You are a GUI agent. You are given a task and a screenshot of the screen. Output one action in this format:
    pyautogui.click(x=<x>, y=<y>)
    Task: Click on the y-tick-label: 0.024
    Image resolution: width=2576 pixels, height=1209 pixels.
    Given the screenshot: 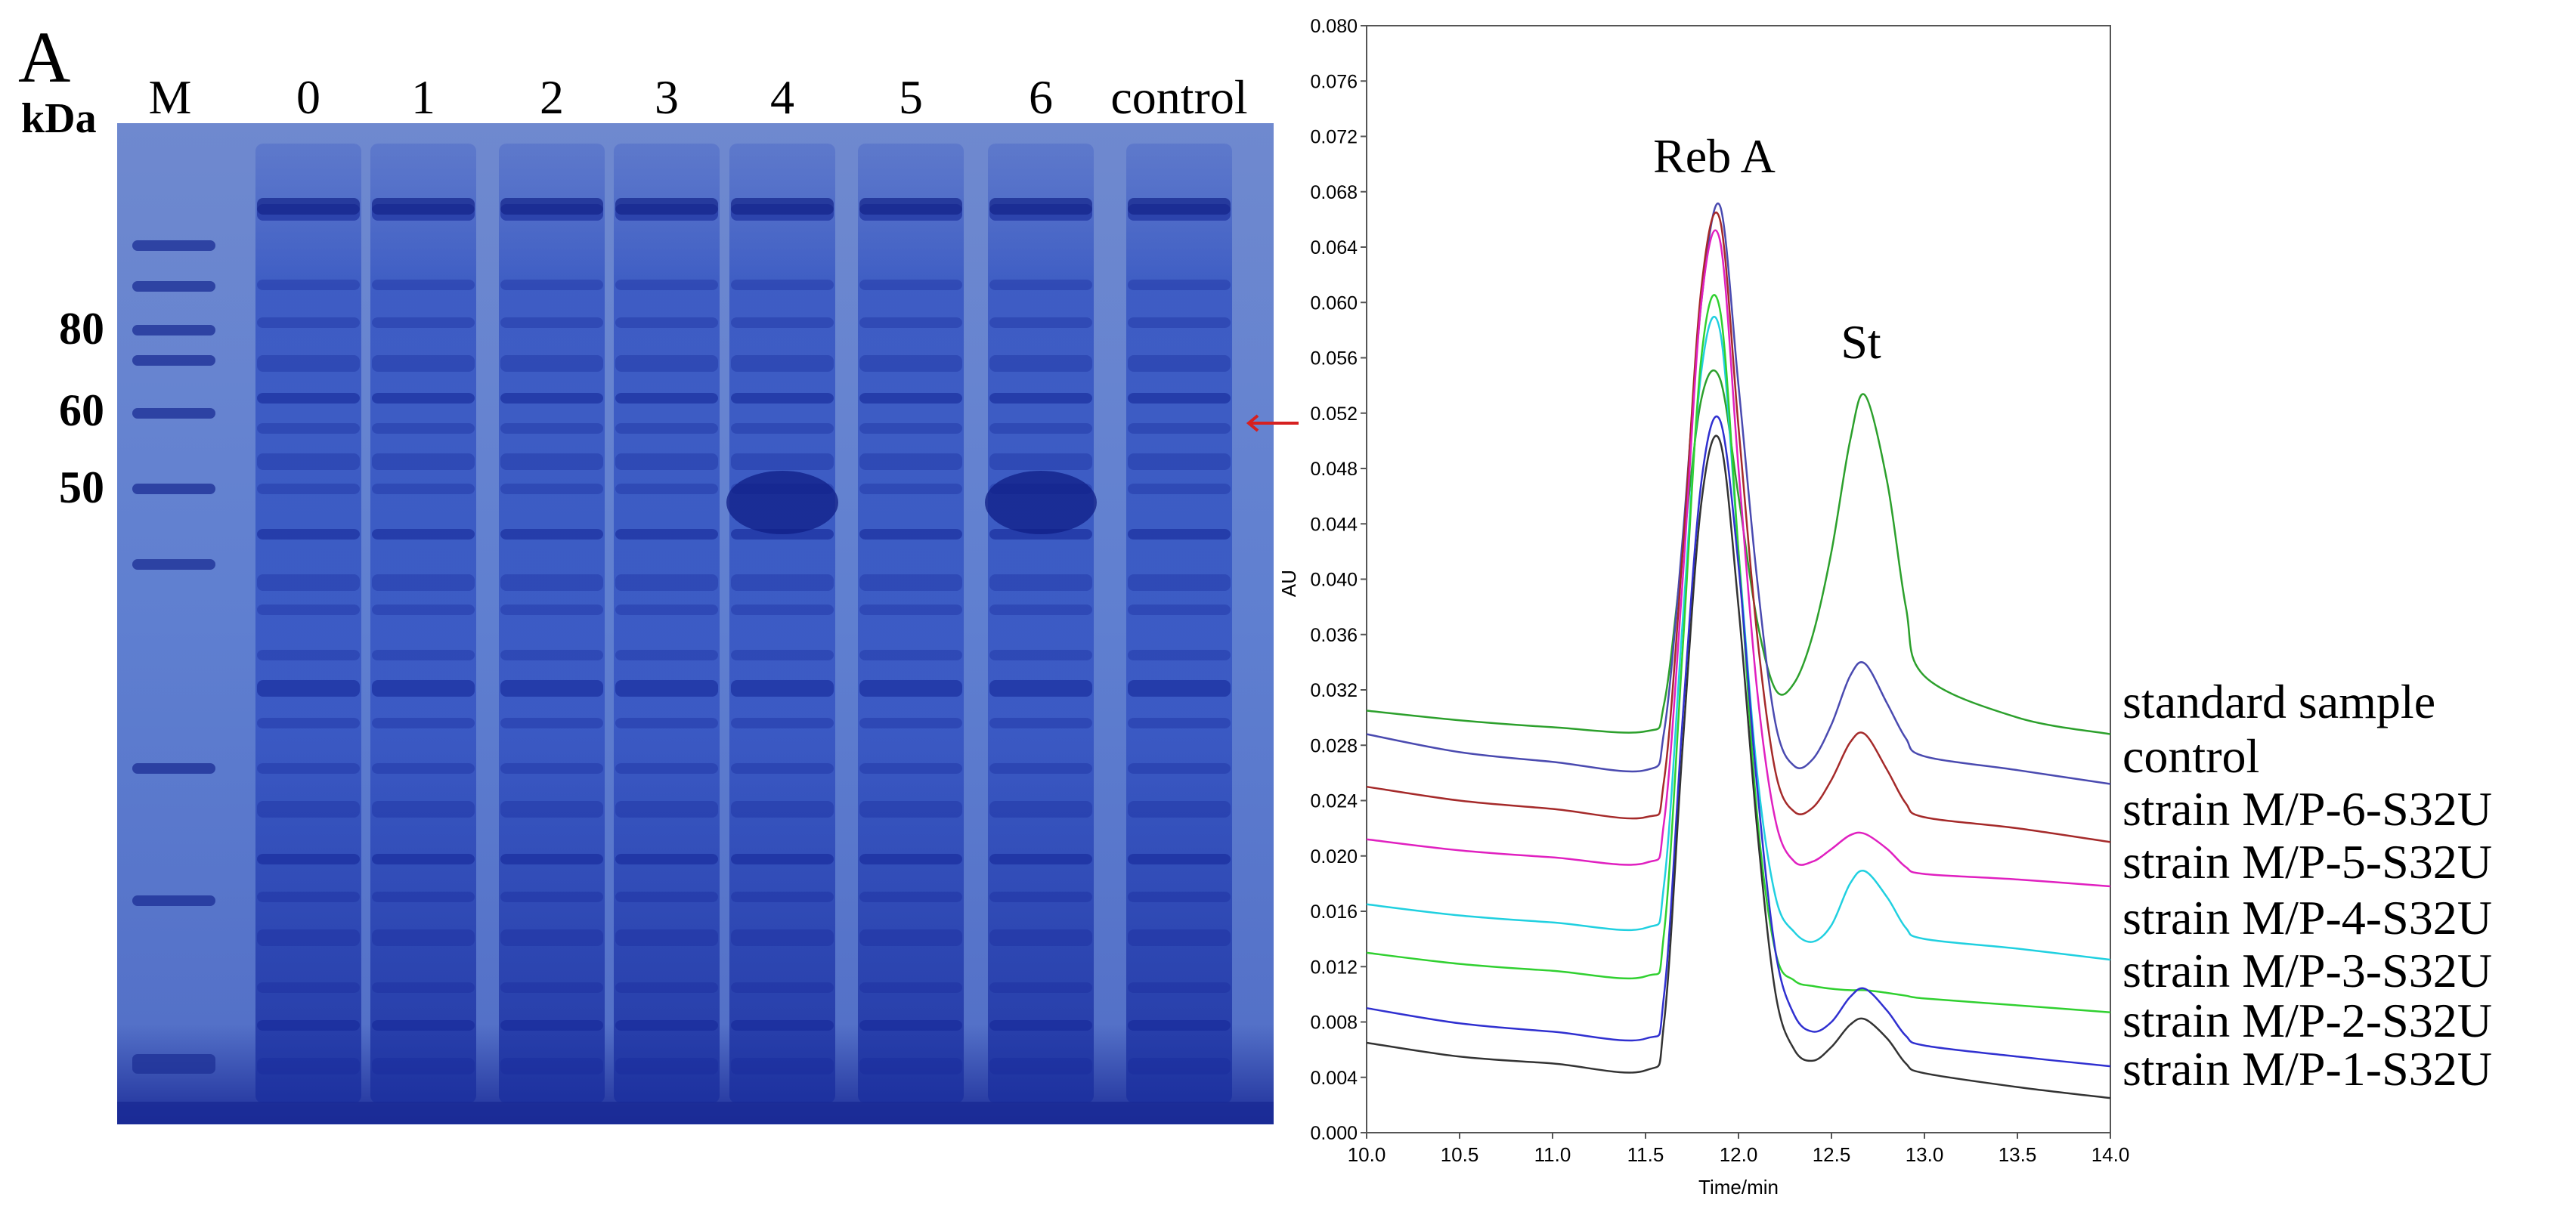 What is the action you would take?
    pyautogui.click(x=1334, y=802)
    